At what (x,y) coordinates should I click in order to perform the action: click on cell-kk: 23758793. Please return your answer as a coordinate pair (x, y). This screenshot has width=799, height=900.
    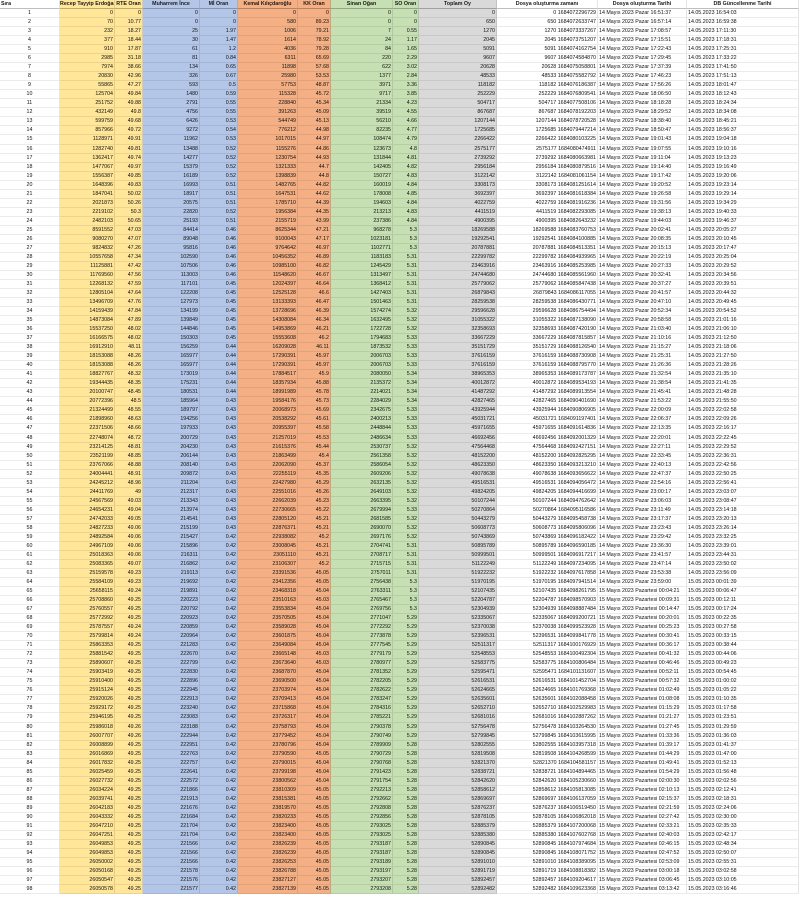
    Looking at the image, I should click on (268, 727).